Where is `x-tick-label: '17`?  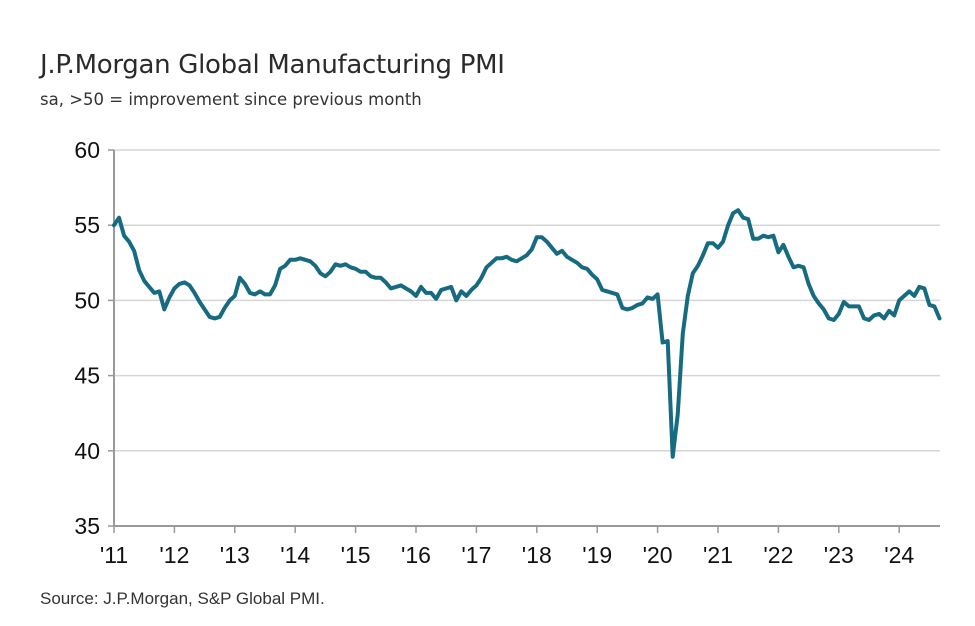
x-tick-label: '17 is located at coordinates (476, 555).